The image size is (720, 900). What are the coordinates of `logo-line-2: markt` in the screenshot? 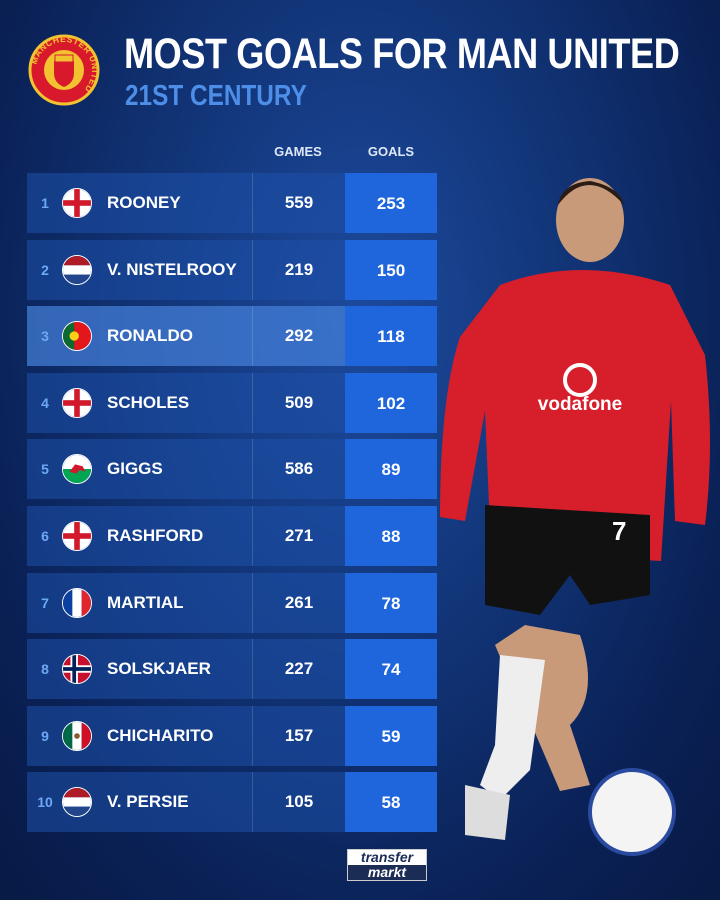 It's located at (387, 872).